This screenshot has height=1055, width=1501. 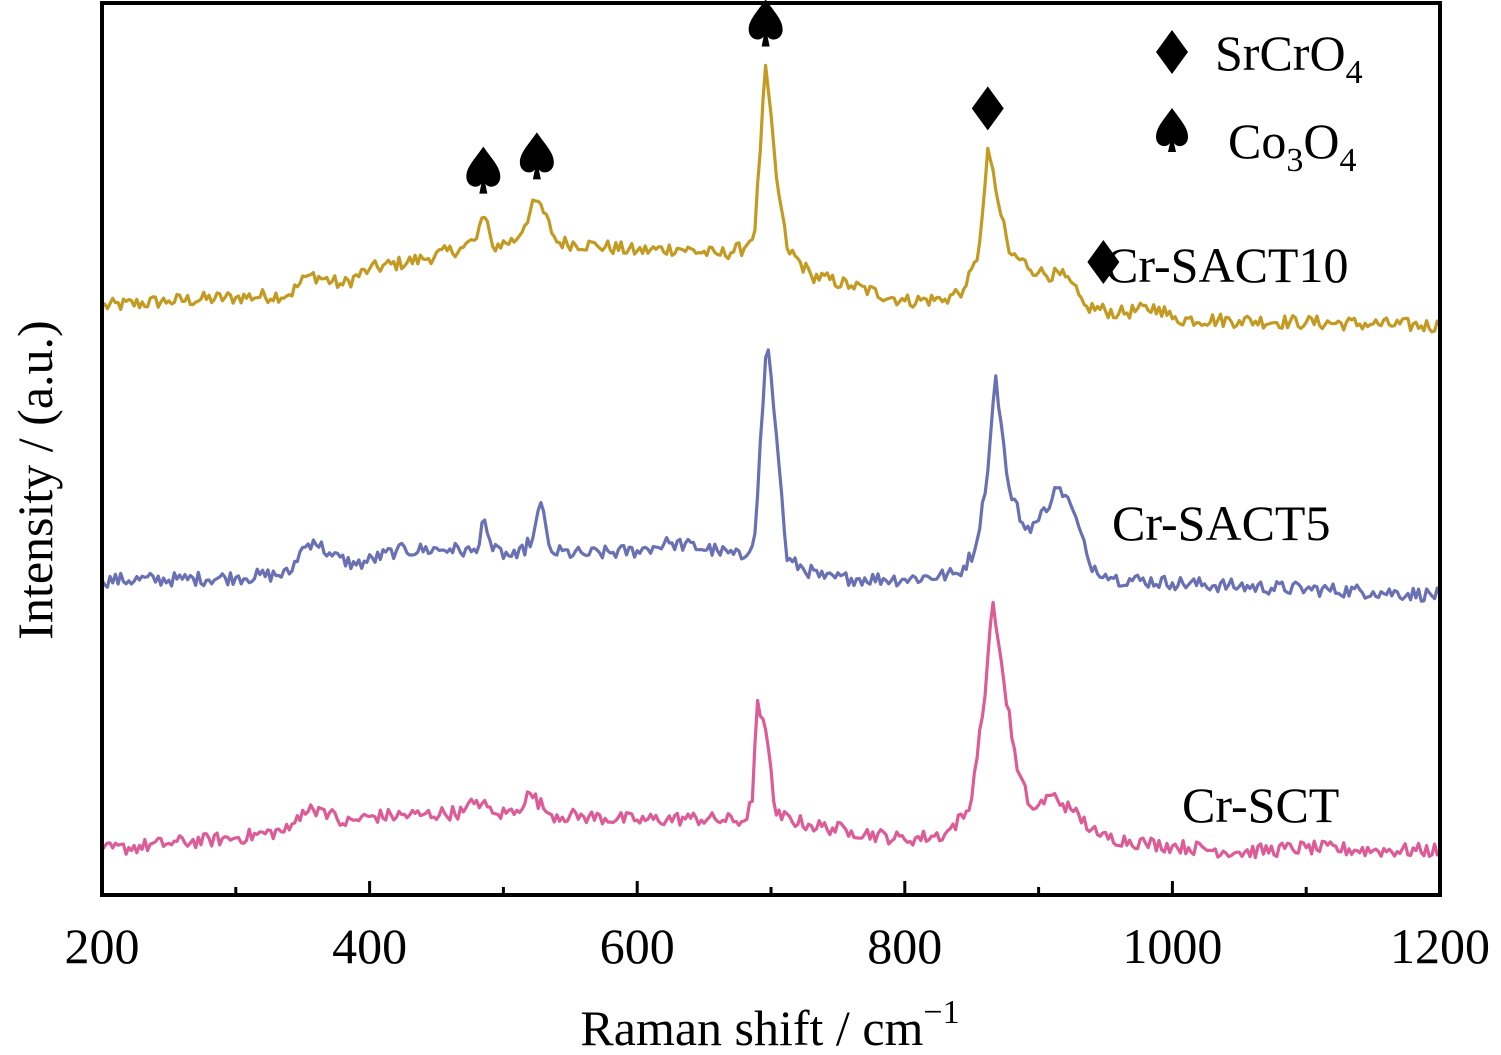 What do you see at coordinates (1292, 146) in the screenshot?
I see `legend-label-co3o4: Co3O4` at bounding box center [1292, 146].